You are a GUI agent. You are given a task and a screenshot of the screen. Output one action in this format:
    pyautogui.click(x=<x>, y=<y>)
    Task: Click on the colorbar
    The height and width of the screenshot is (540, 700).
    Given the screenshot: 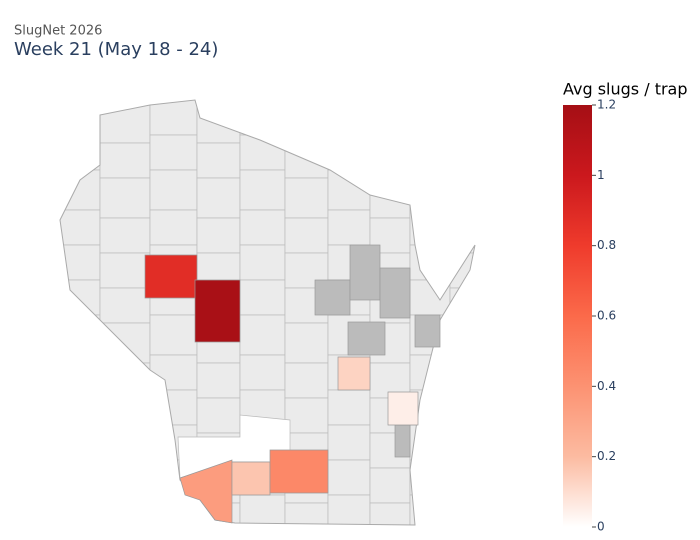 What is the action you would take?
    pyautogui.click(x=577, y=316)
    